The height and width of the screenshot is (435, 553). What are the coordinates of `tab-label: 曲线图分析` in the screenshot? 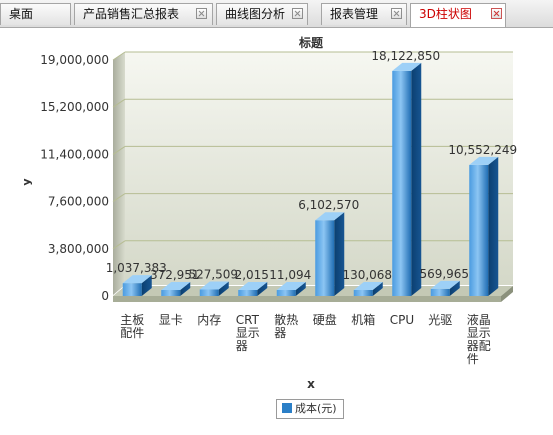 It's located at (255, 14).